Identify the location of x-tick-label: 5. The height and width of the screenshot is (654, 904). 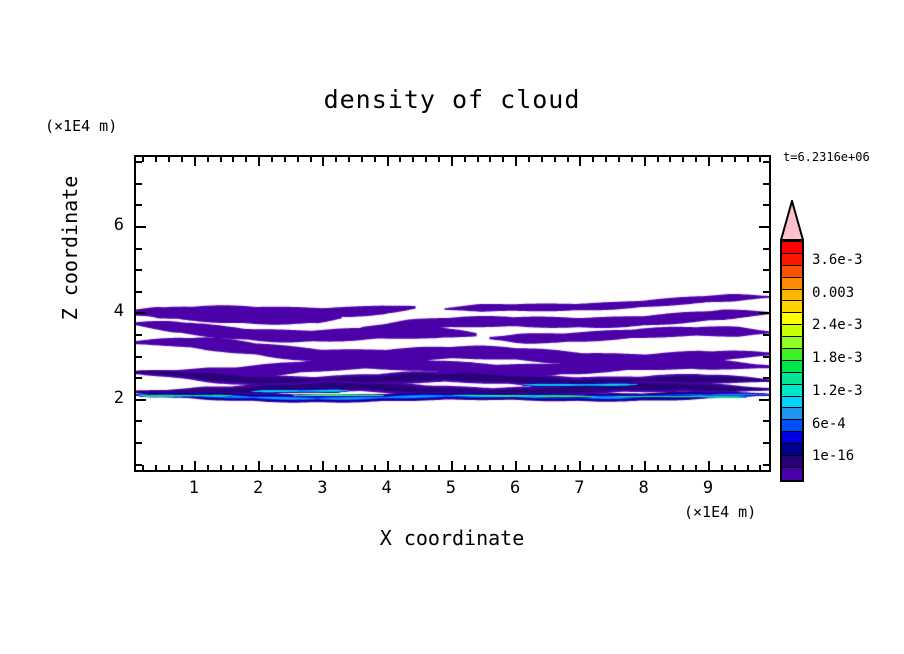
(451, 488).